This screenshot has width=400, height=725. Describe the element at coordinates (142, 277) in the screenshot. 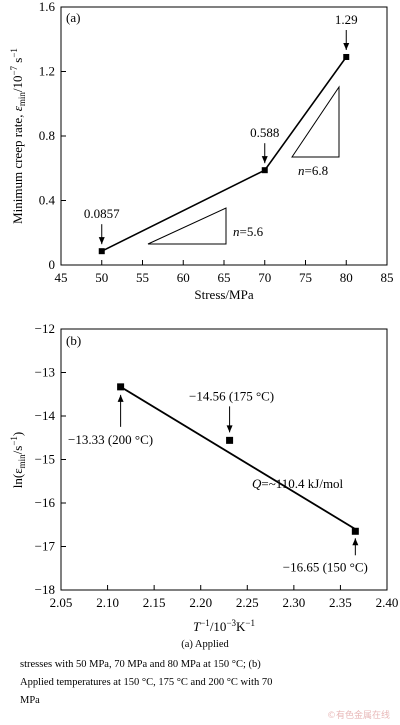

I see `x-tick-label: 55` at that location.